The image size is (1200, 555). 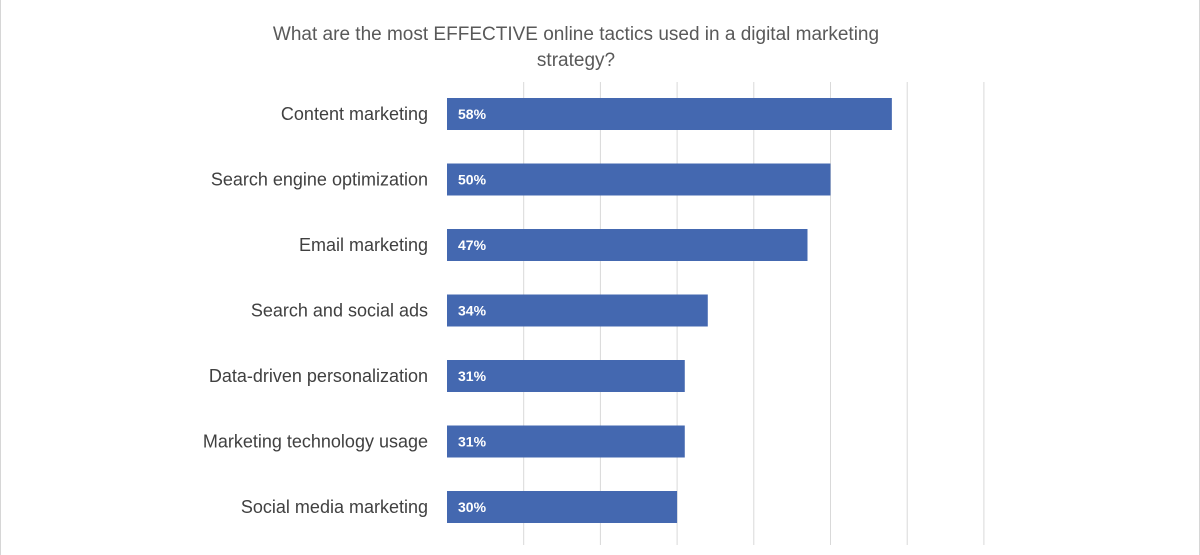 What do you see at coordinates (472, 180) in the screenshot?
I see `data-label: 50%` at bounding box center [472, 180].